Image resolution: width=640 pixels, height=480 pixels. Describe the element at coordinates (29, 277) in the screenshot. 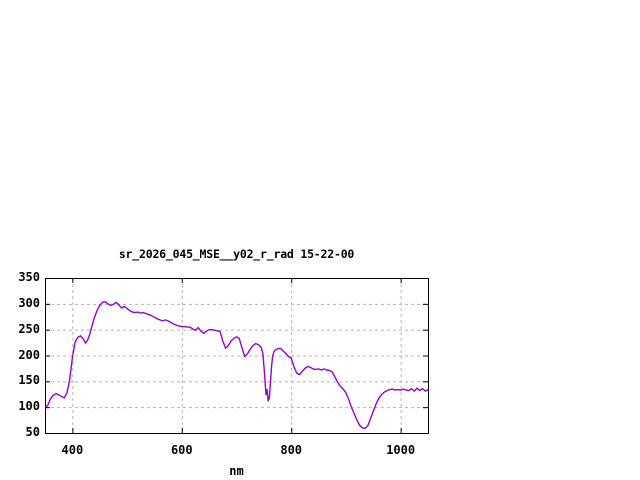

I see `ytick-label-350: 350` at that location.